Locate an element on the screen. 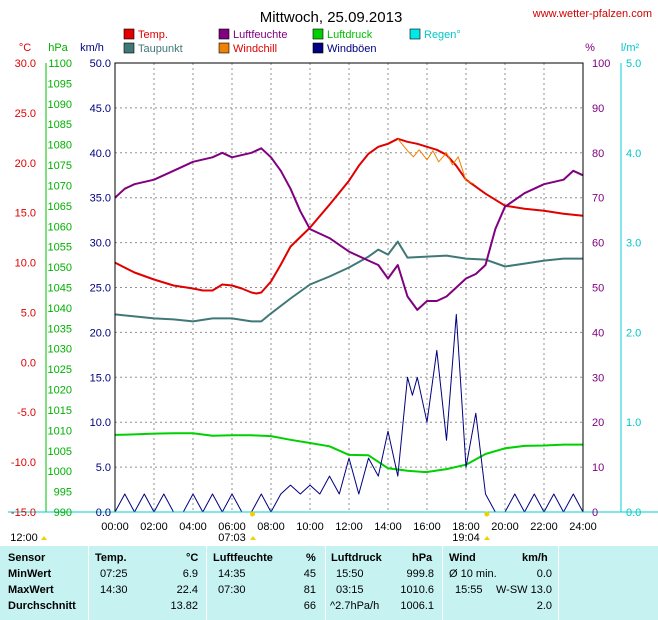  sunset-marker is located at coordinates (487, 514).